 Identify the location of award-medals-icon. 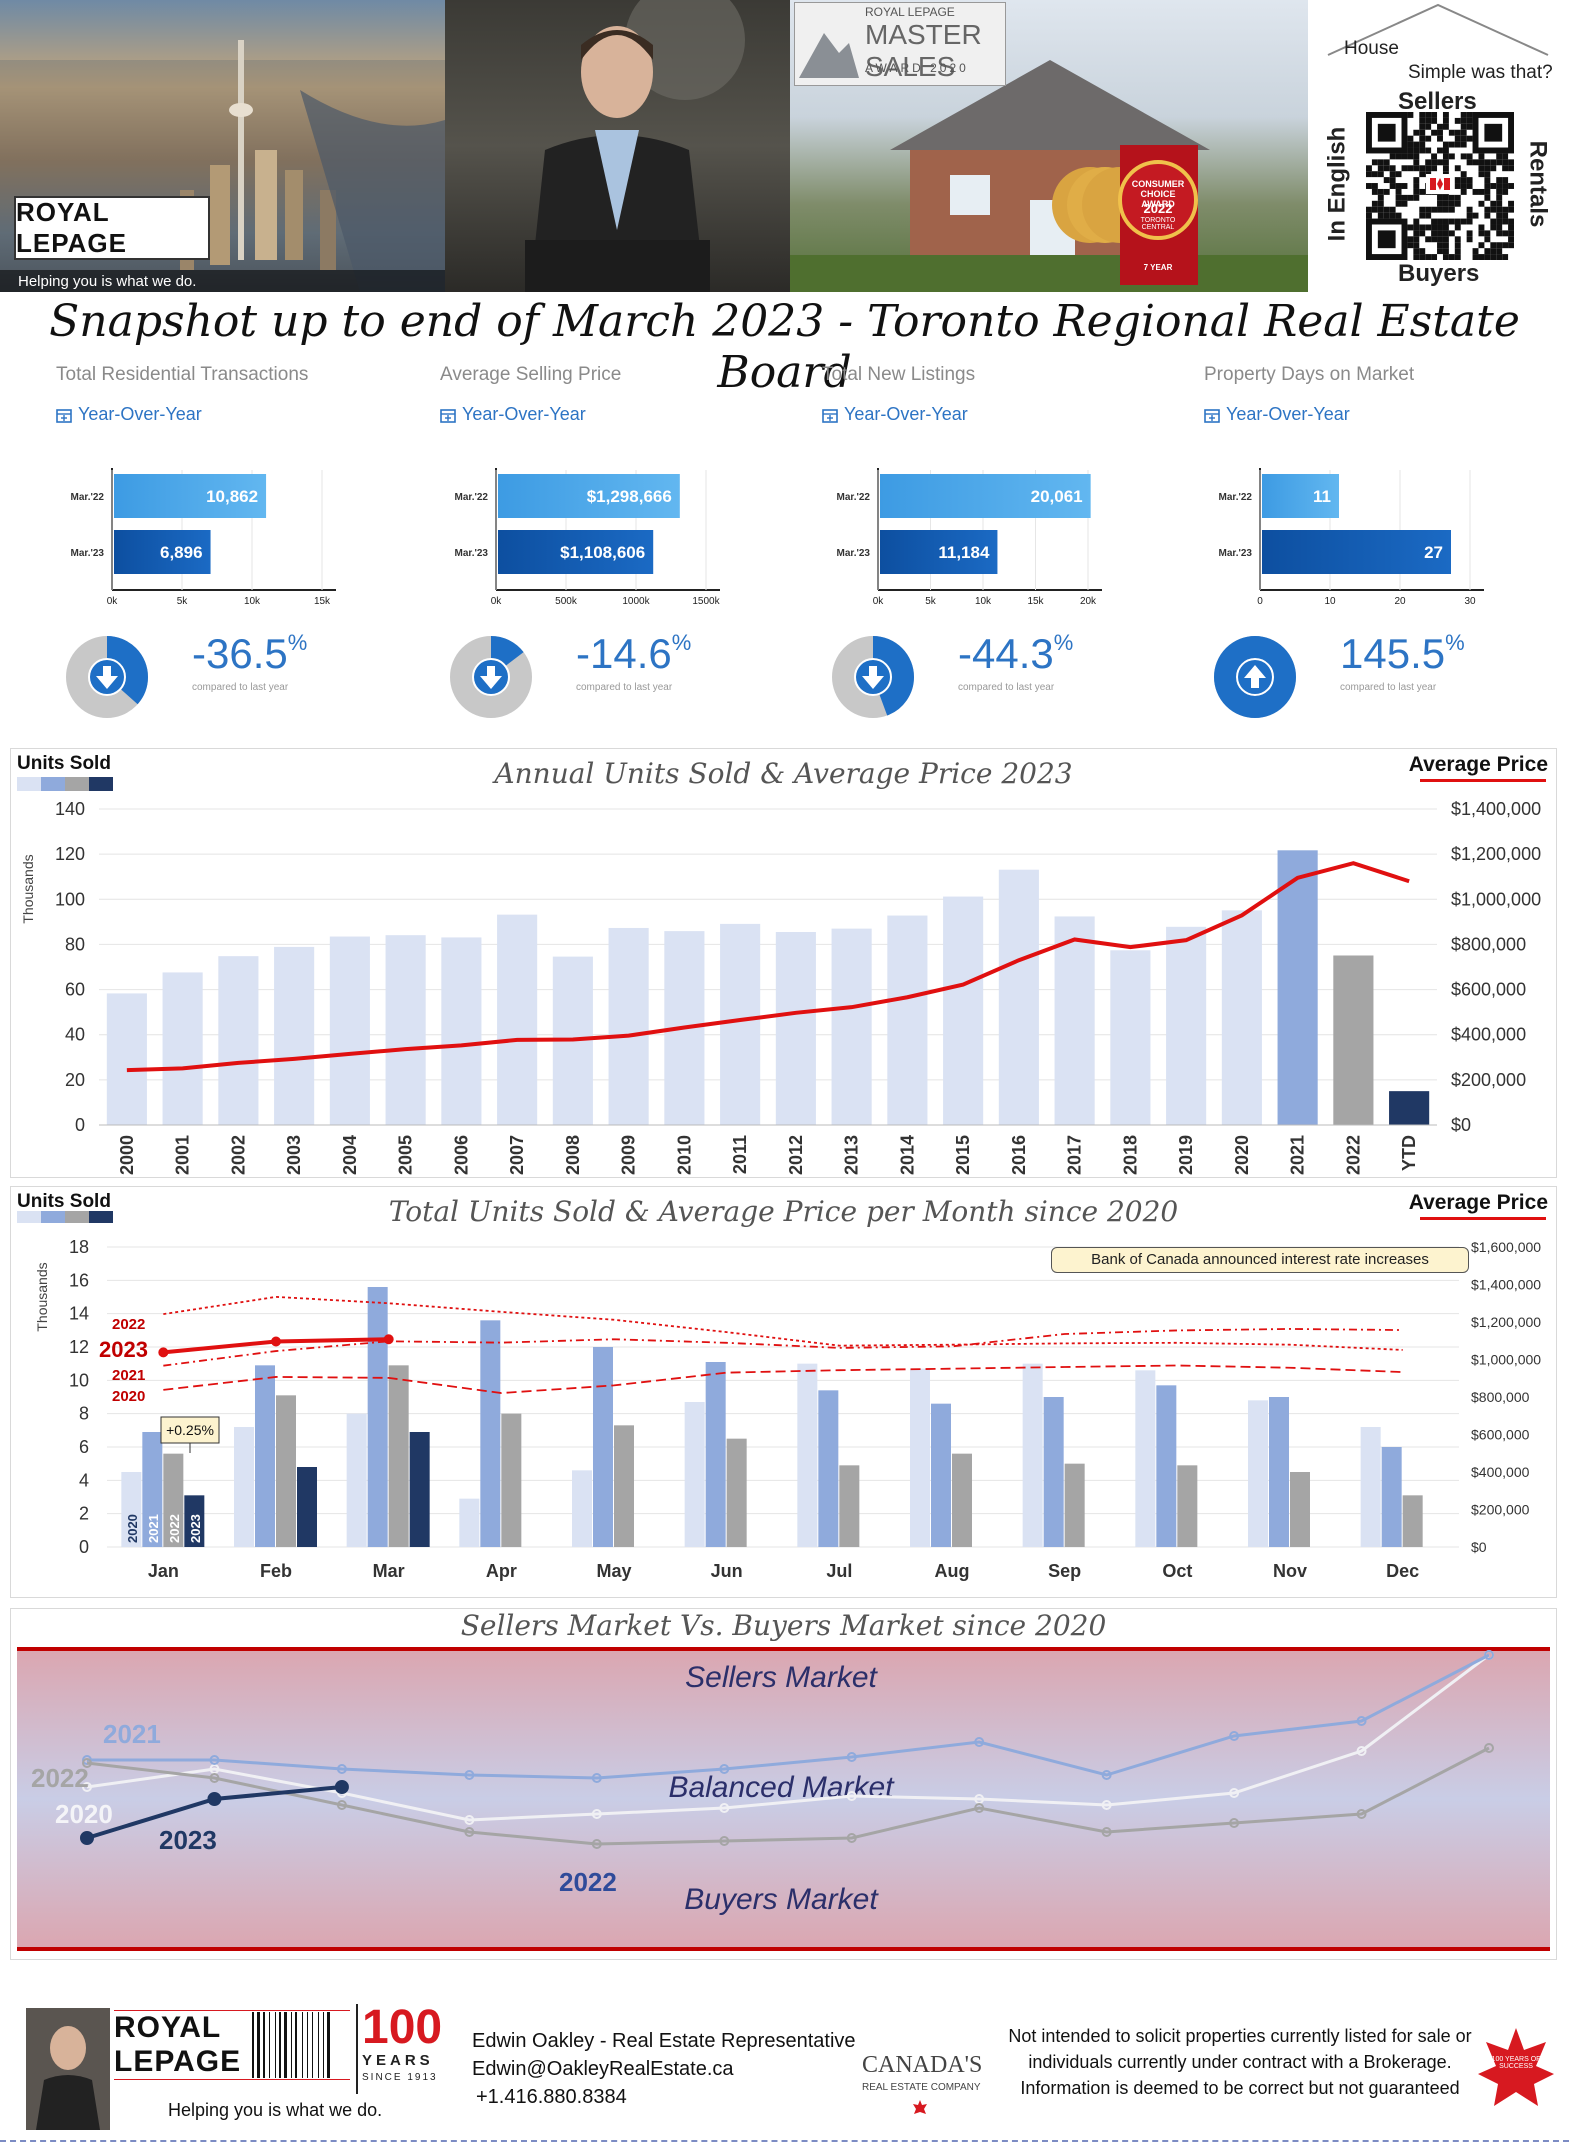
(1125, 215).